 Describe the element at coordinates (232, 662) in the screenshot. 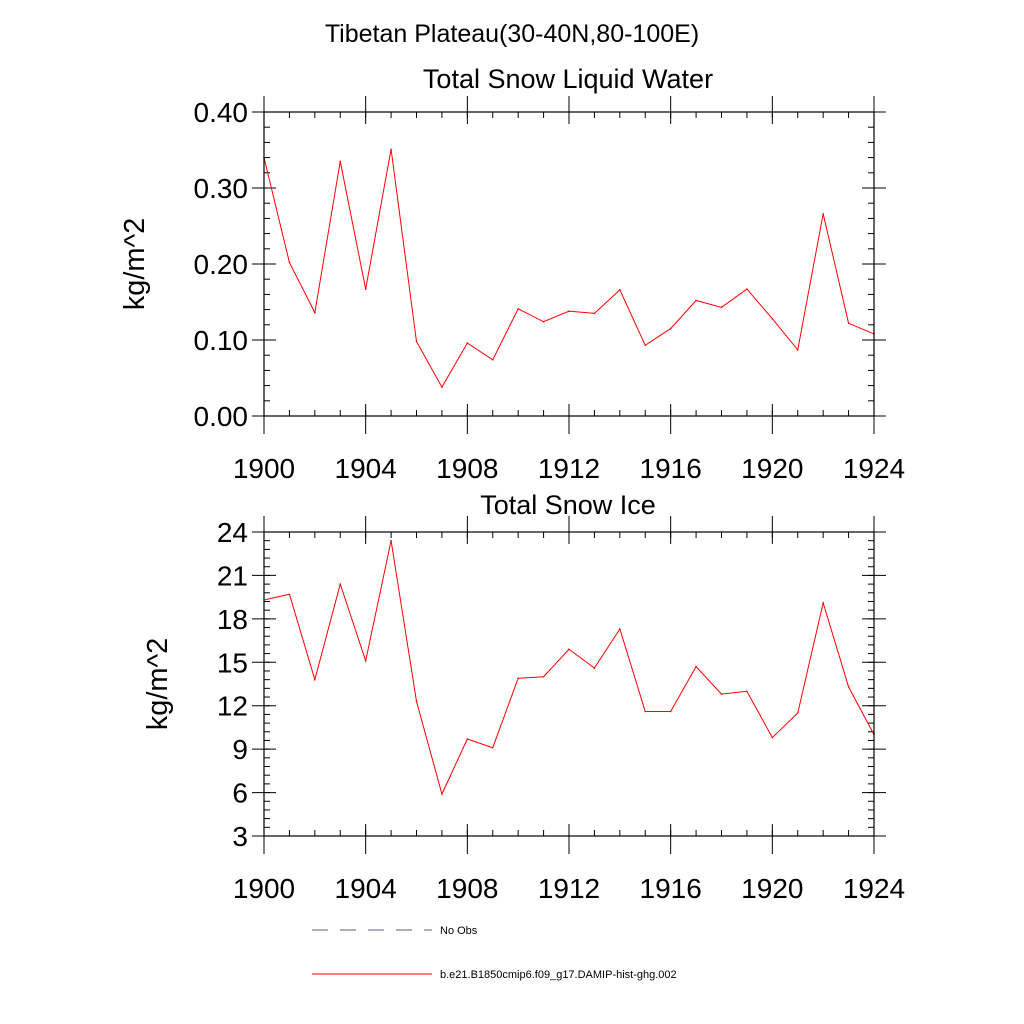

I see `snow-ice-y-tick-label: 15` at that location.